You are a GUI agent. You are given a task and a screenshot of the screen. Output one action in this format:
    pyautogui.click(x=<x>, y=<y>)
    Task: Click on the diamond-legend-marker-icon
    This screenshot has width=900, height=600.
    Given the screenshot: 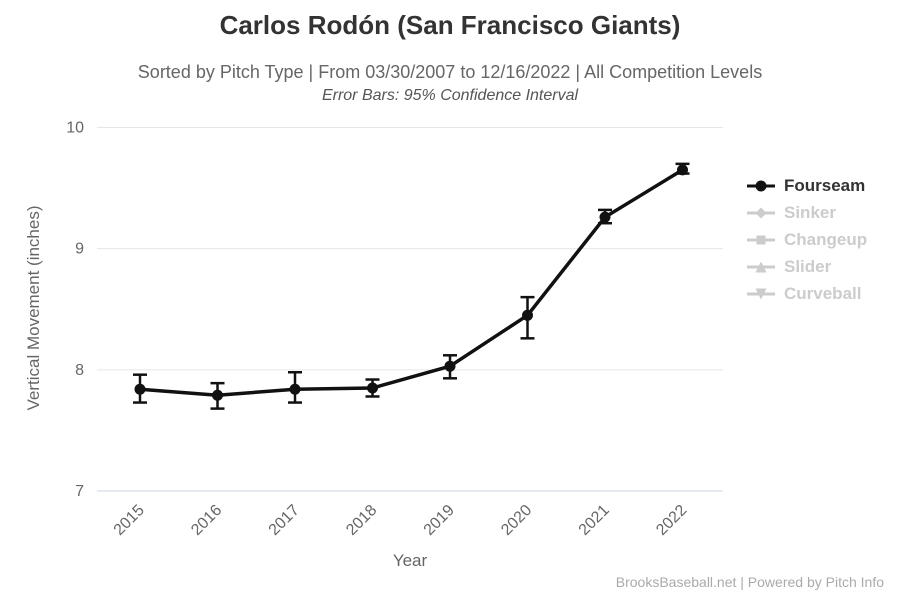 What is the action you would take?
    pyautogui.click(x=761, y=212)
    